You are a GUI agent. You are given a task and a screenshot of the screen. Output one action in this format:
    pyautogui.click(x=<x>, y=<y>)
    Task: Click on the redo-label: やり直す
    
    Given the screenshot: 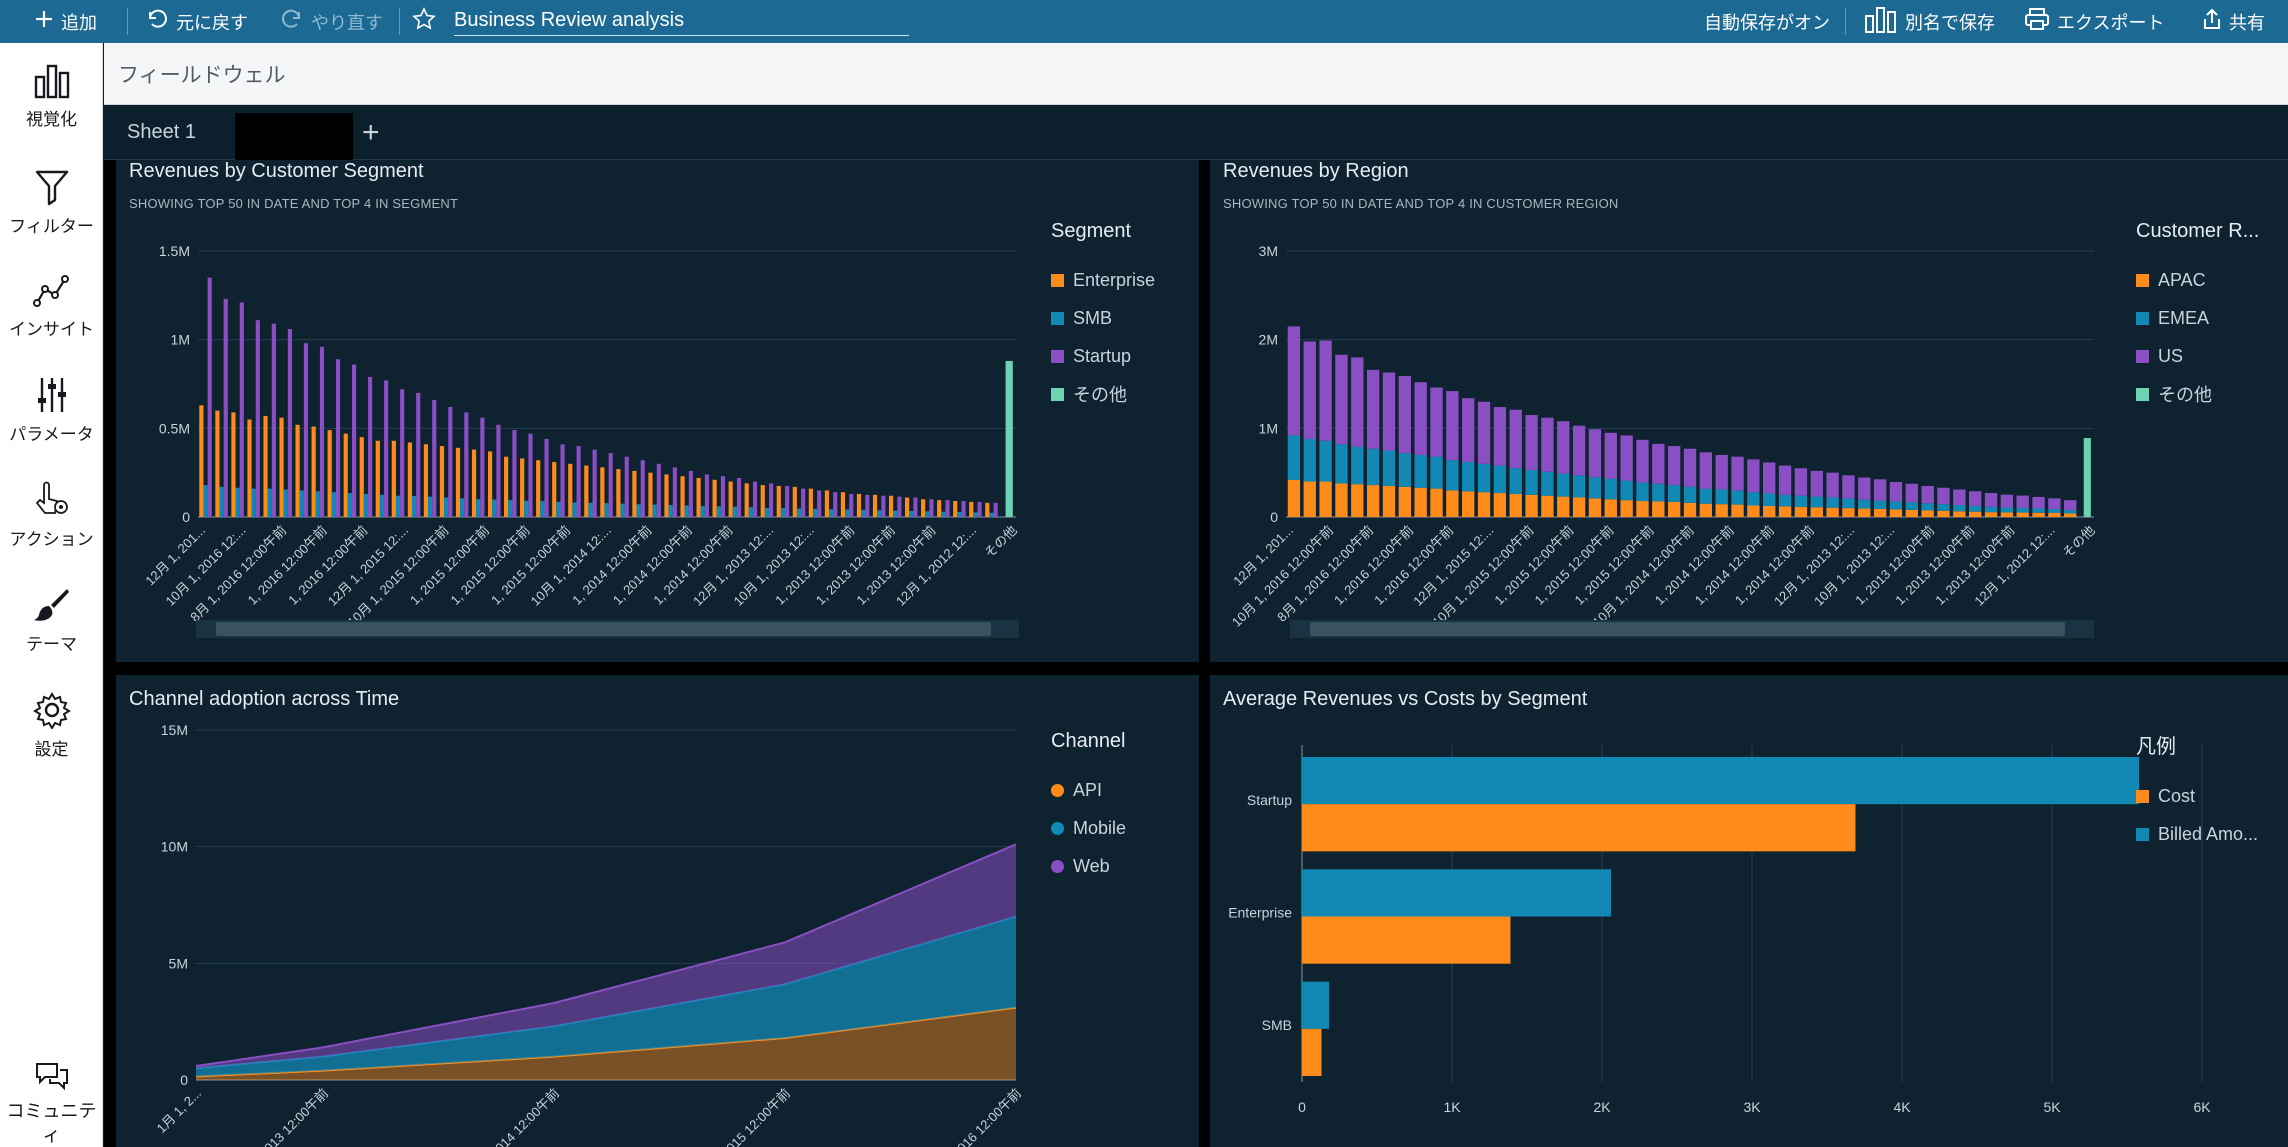 What is the action you would take?
    pyautogui.click(x=347, y=22)
    